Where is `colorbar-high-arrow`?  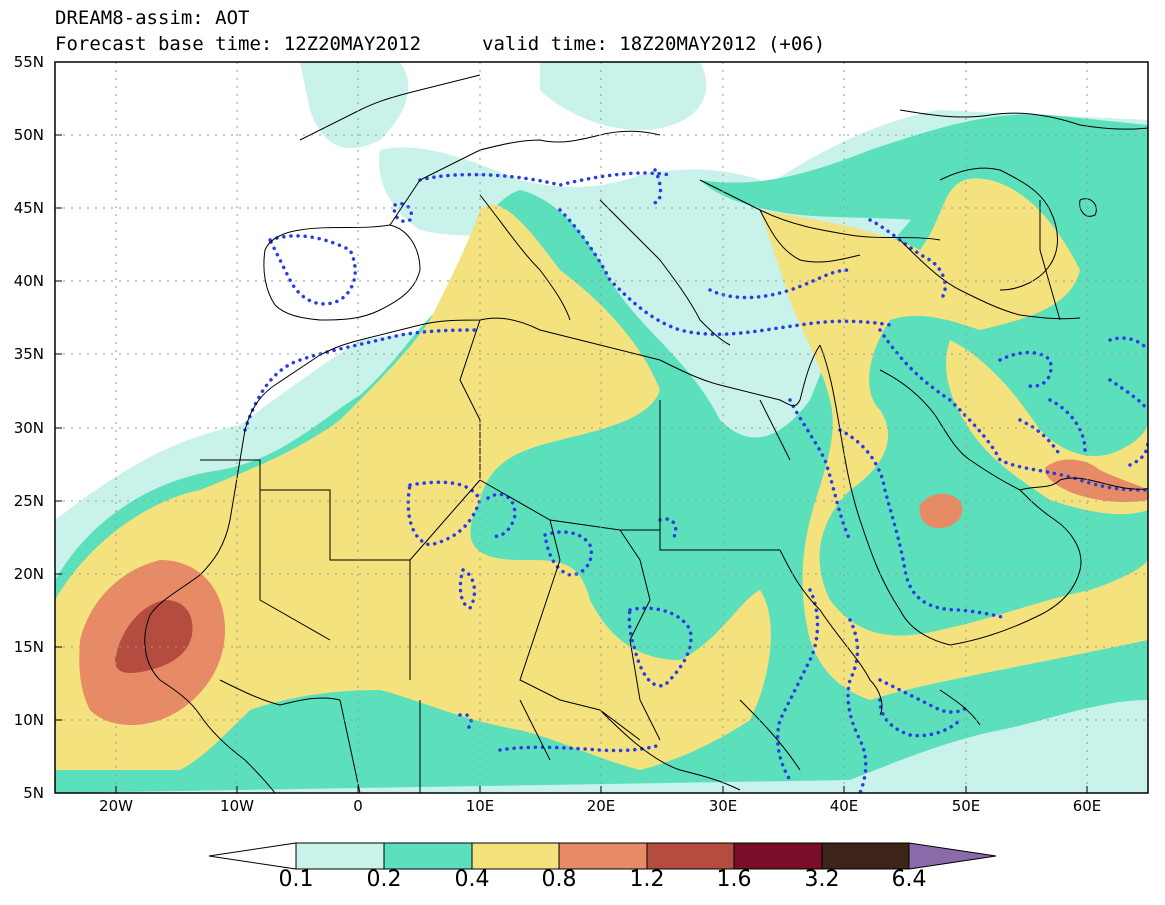 colorbar-high-arrow is located at coordinates (952, 856).